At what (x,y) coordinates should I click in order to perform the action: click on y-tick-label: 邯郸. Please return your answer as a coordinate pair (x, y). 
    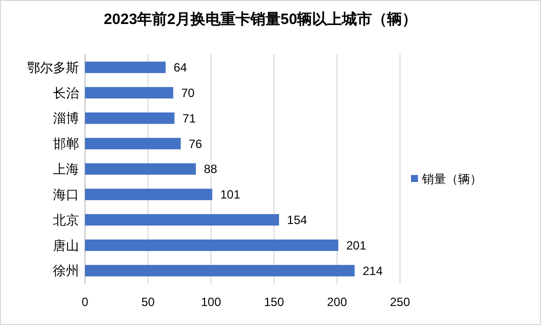
    Looking at the image, I should click on (66, 144).